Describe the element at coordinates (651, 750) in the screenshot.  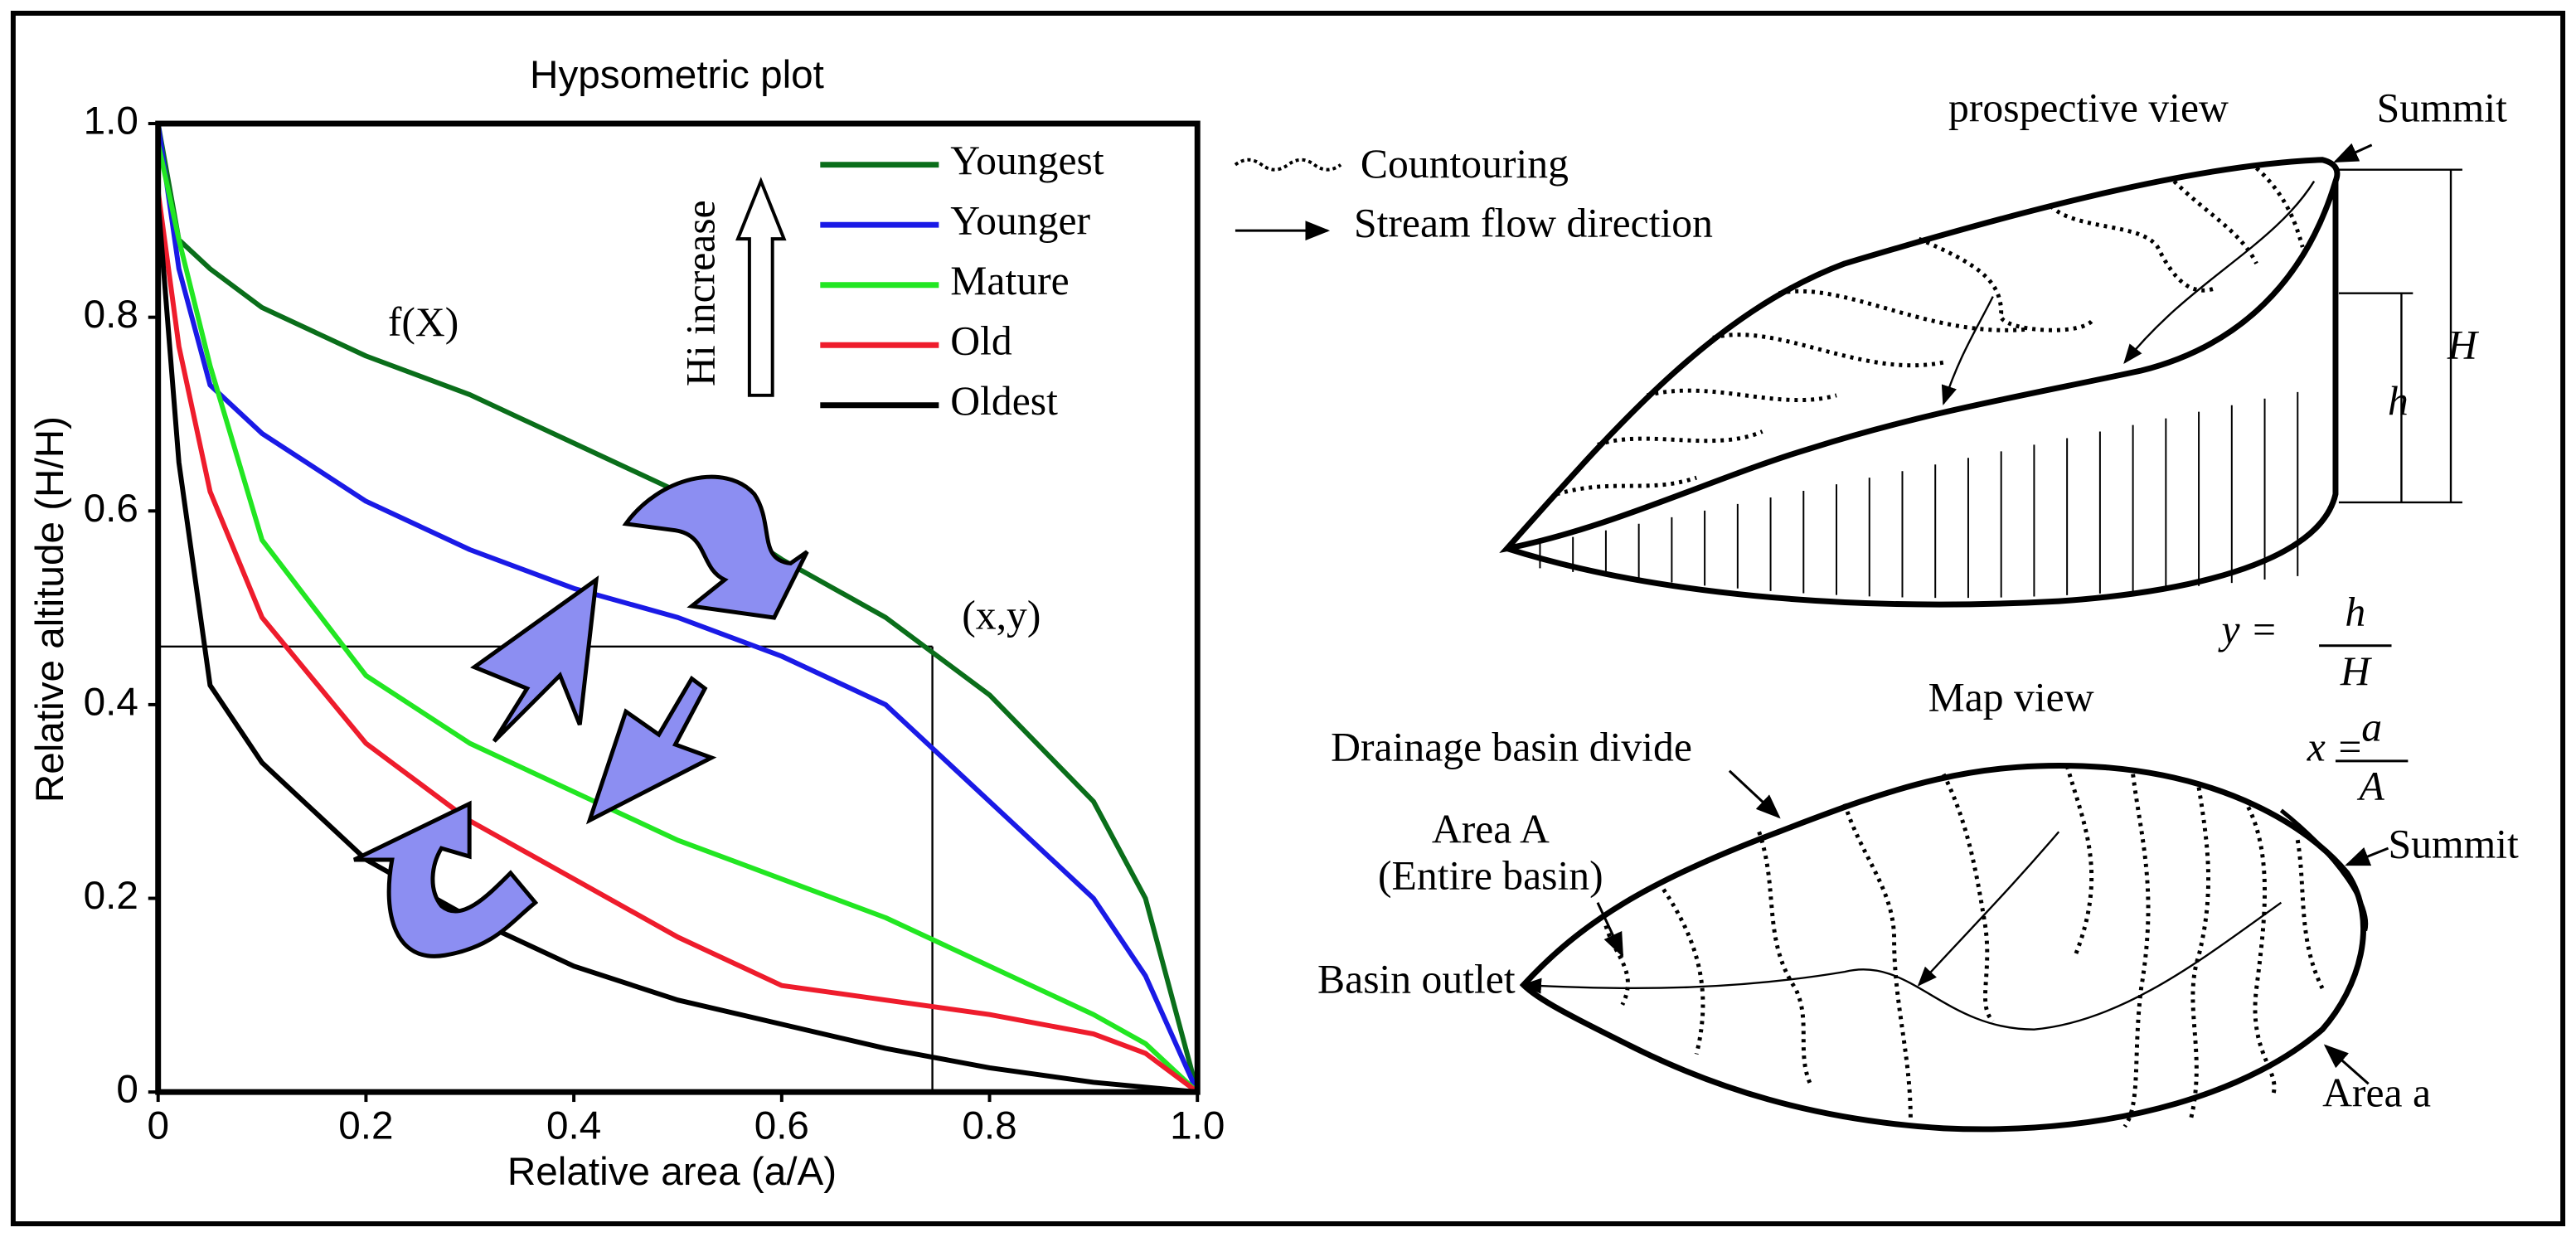
I see `down-arrow` at that location.